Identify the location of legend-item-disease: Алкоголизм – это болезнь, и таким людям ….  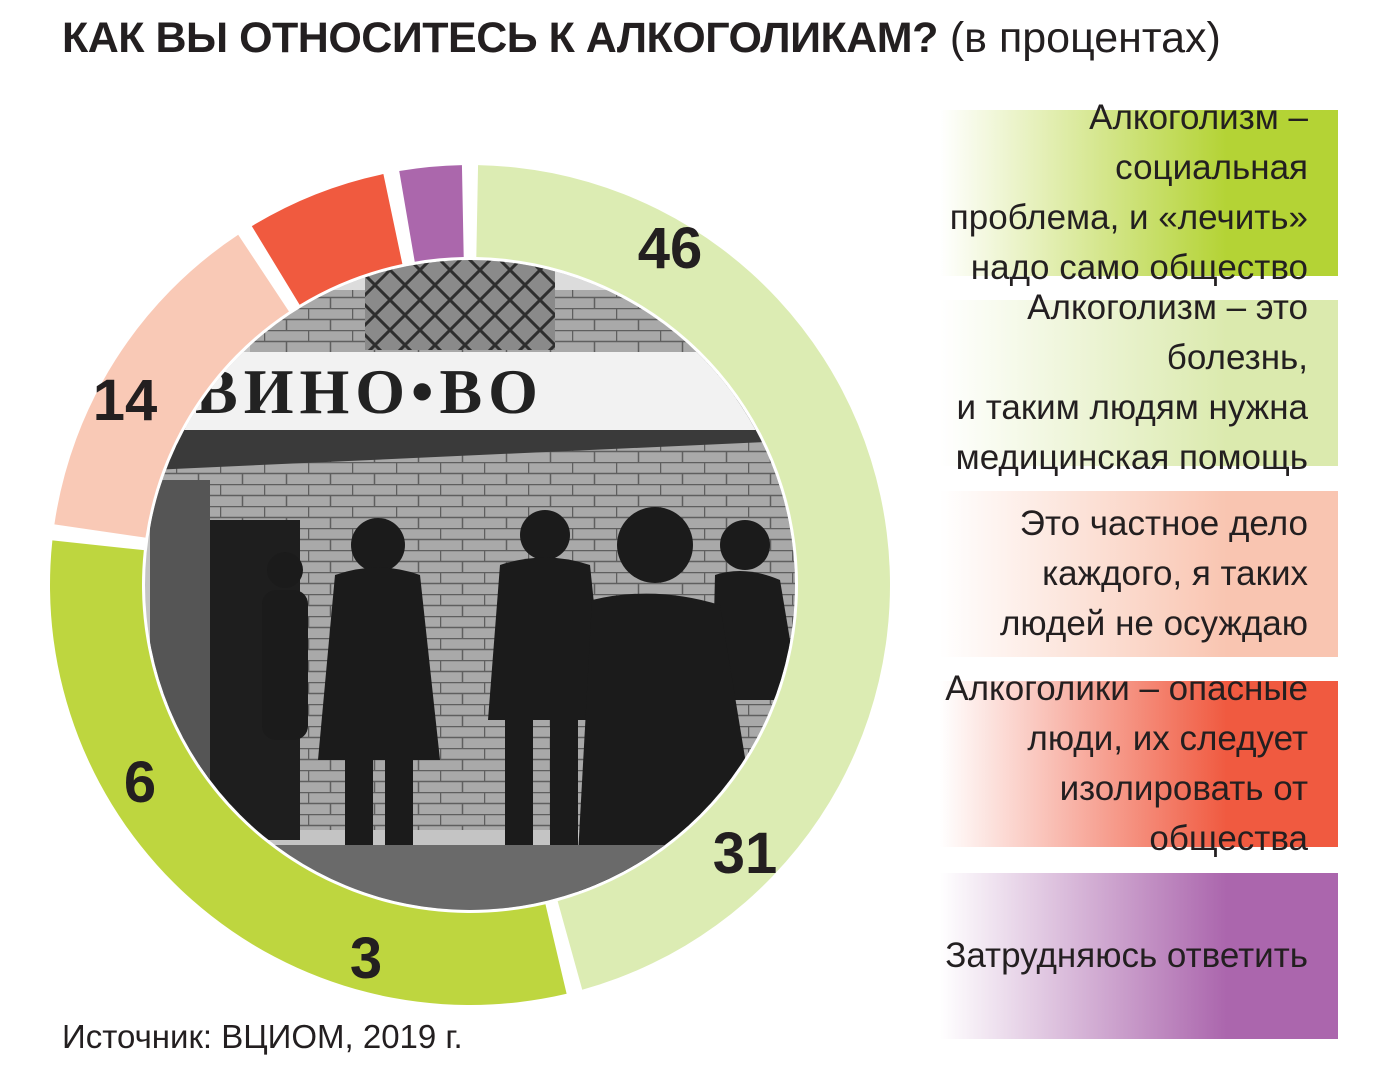
(1139, 382).